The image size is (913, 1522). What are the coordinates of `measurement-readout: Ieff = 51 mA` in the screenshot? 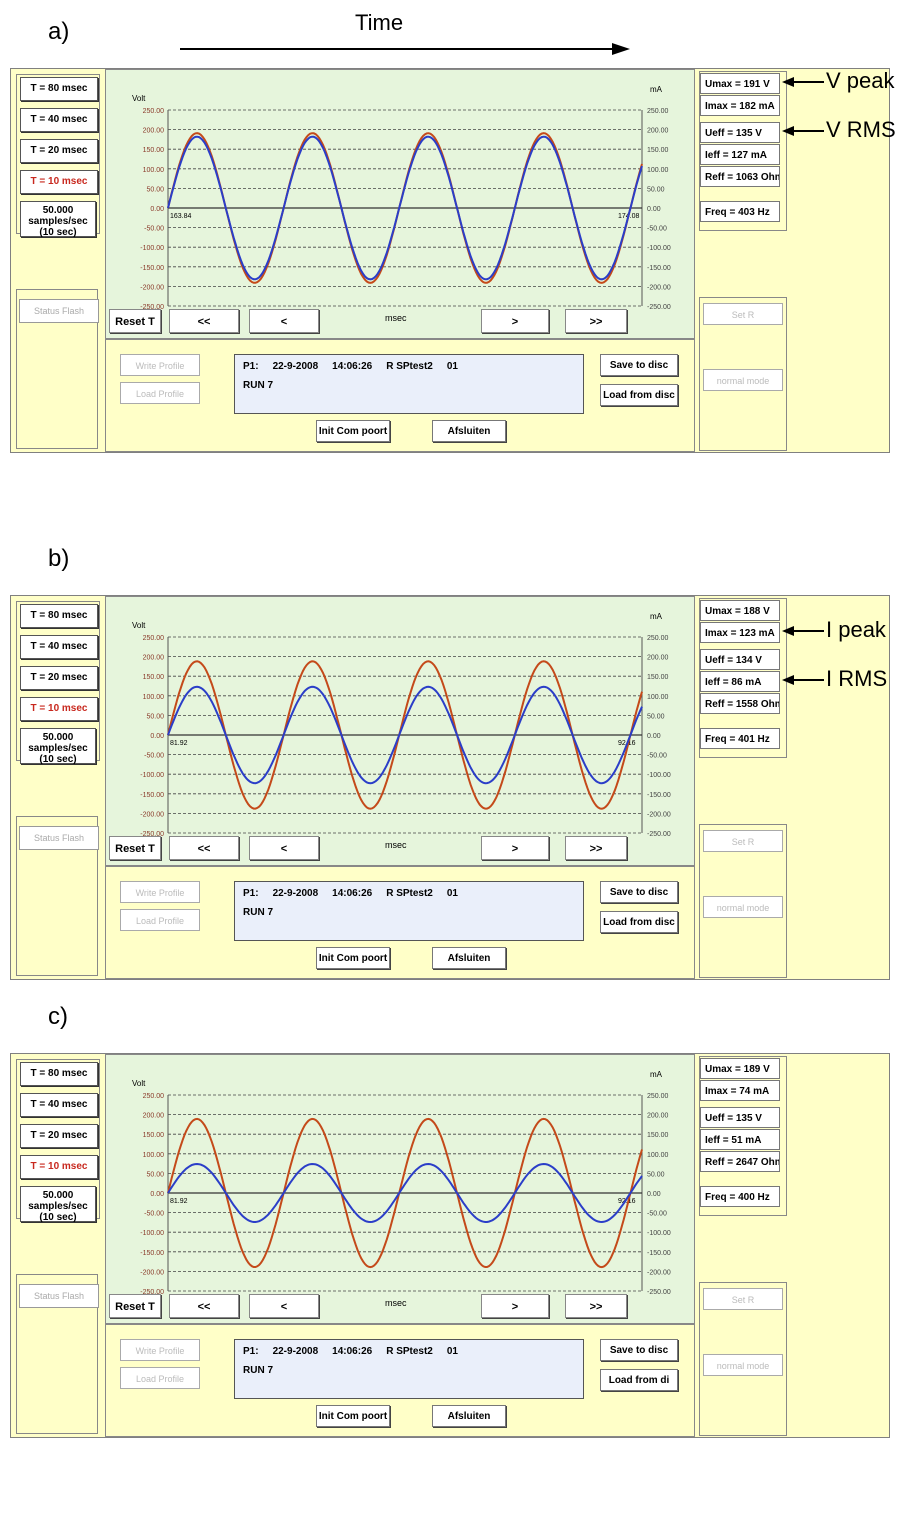 It's located at (740, 1139).